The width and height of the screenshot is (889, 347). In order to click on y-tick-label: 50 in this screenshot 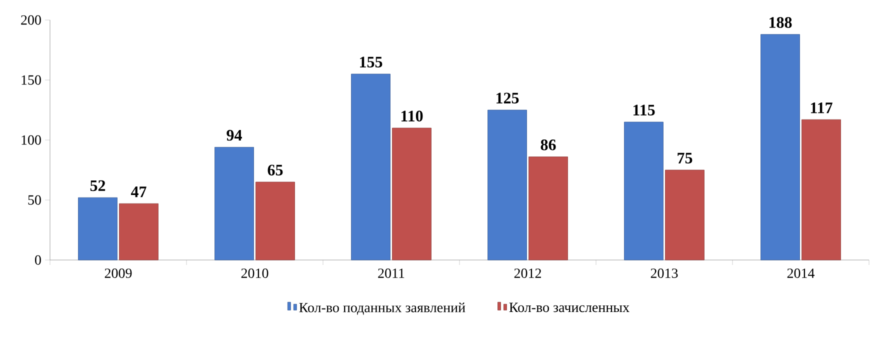, I will do `click(34, 200)`.